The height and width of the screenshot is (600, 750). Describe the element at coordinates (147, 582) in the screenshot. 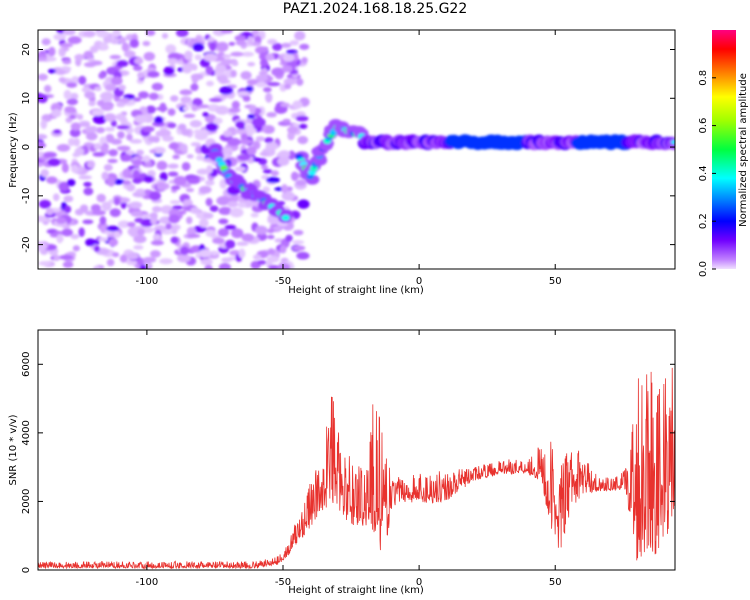

I see `x-tick-label: -100` at that location.